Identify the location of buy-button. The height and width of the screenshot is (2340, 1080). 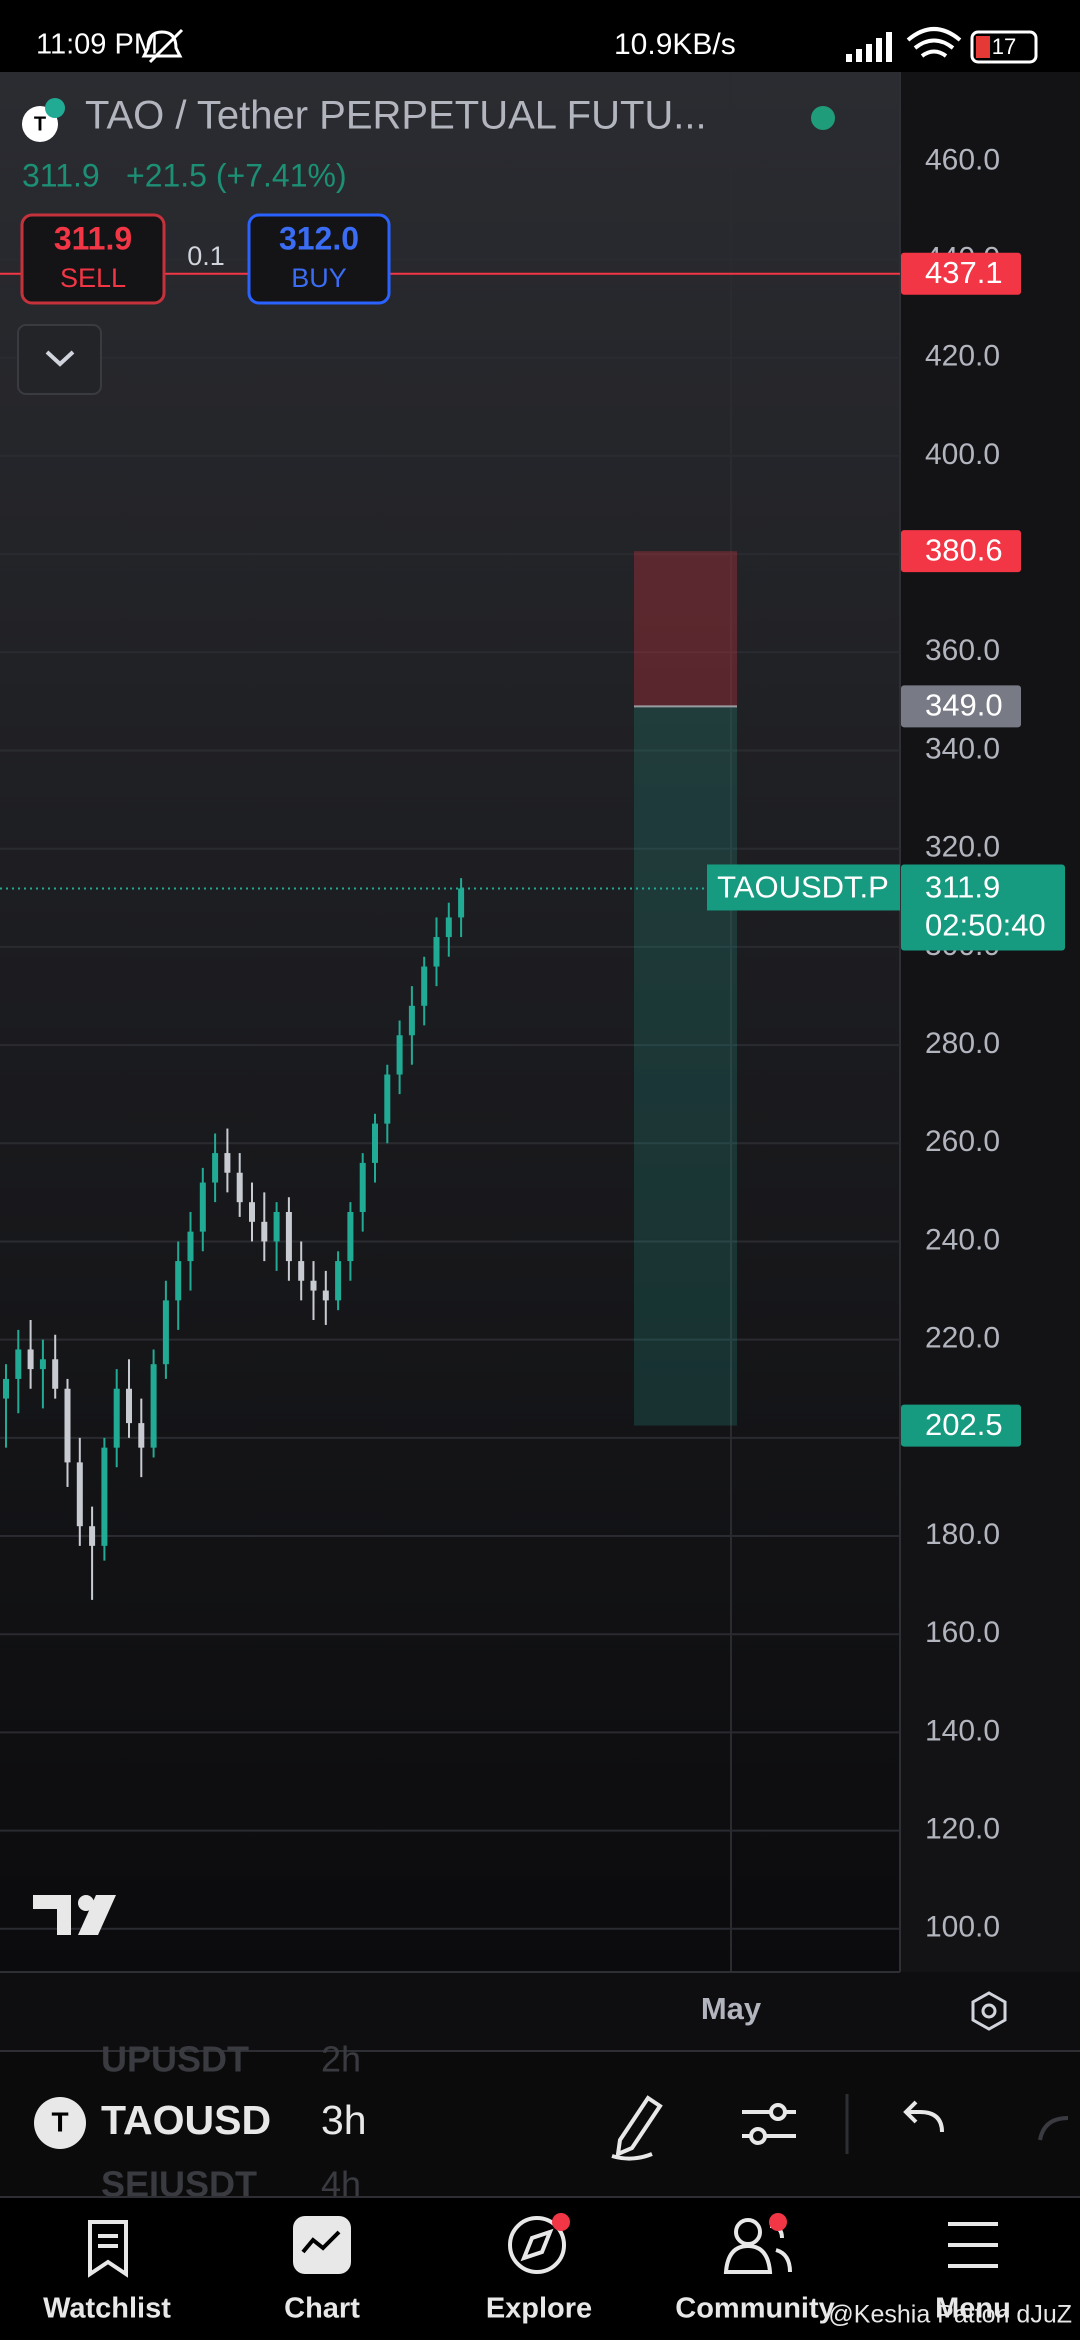
(319, 259).